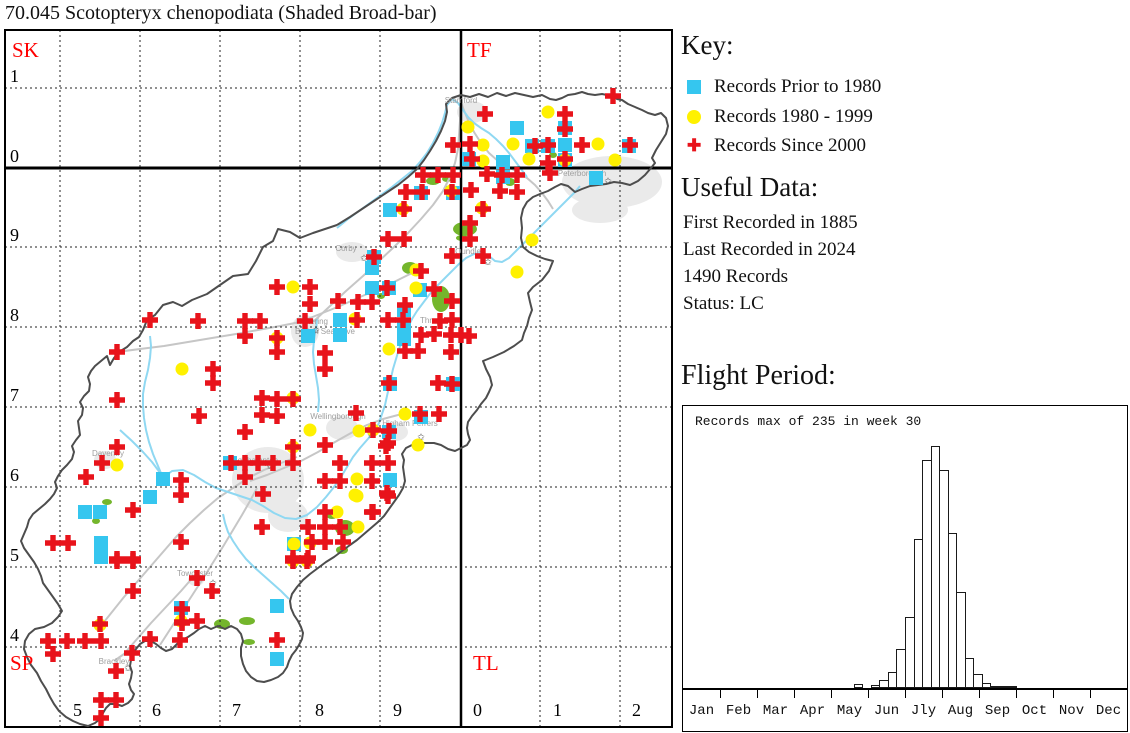 The width and height of the screenshot is (1130, 733). Describe the element at coordinates (707, 45) in the screenshot. I see `key-heading: Key:` at that location.